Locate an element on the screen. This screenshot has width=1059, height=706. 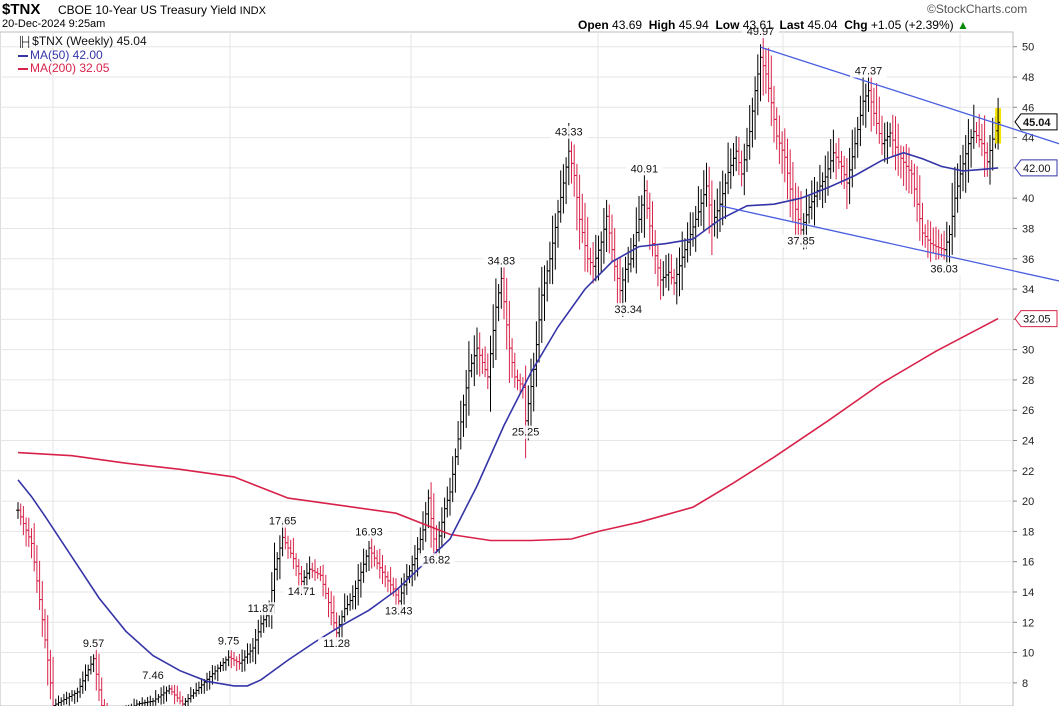
y-tick-label: 50 is located at coordinates (1028, 48).